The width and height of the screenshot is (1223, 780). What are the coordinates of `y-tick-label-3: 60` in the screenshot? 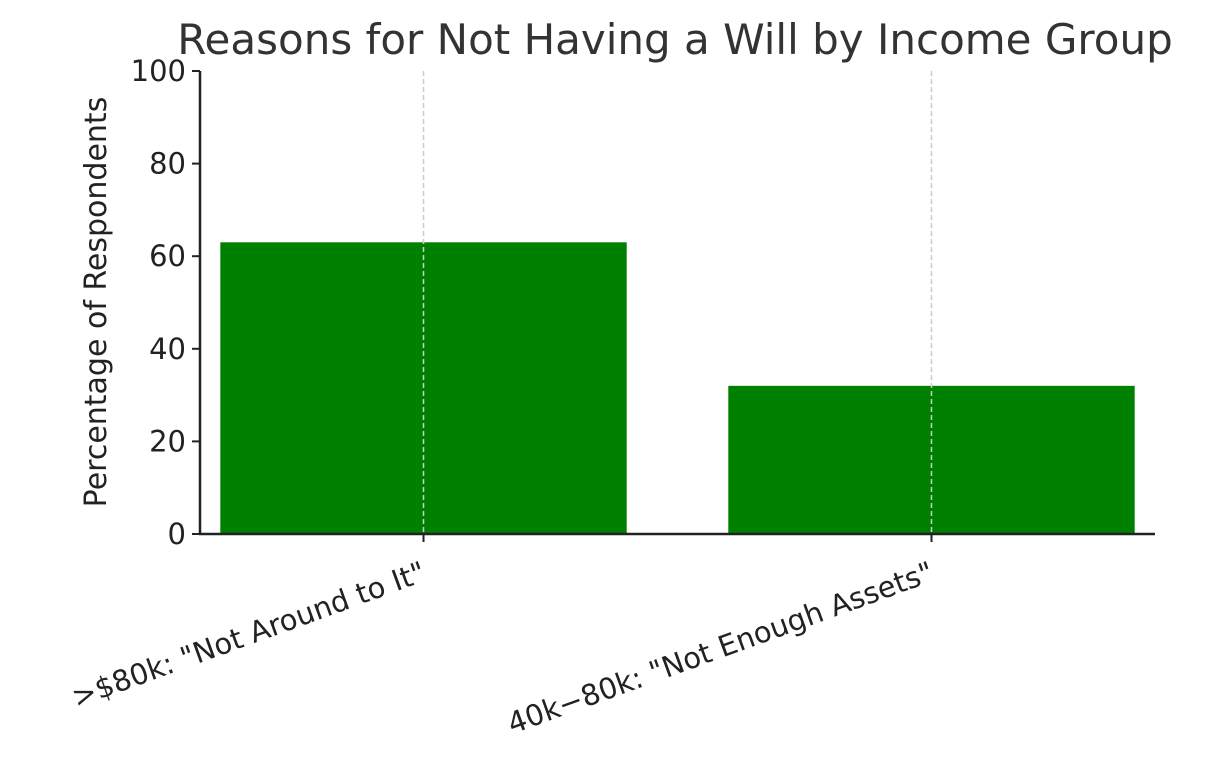 It's located at (167, 256).